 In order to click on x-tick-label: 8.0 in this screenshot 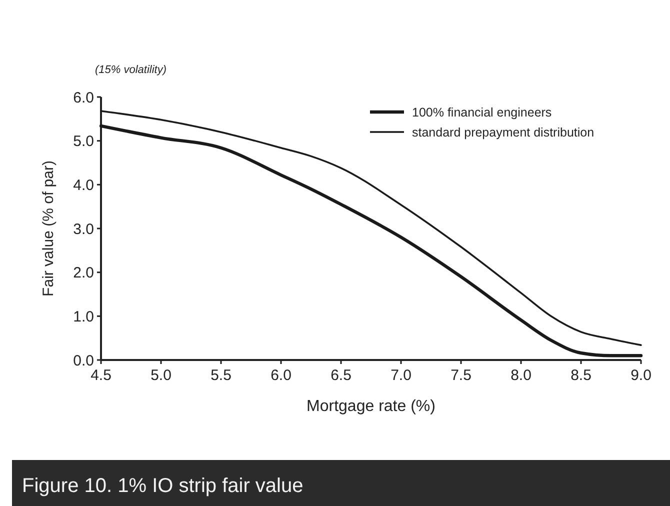, I will do `click(521, 375)`.